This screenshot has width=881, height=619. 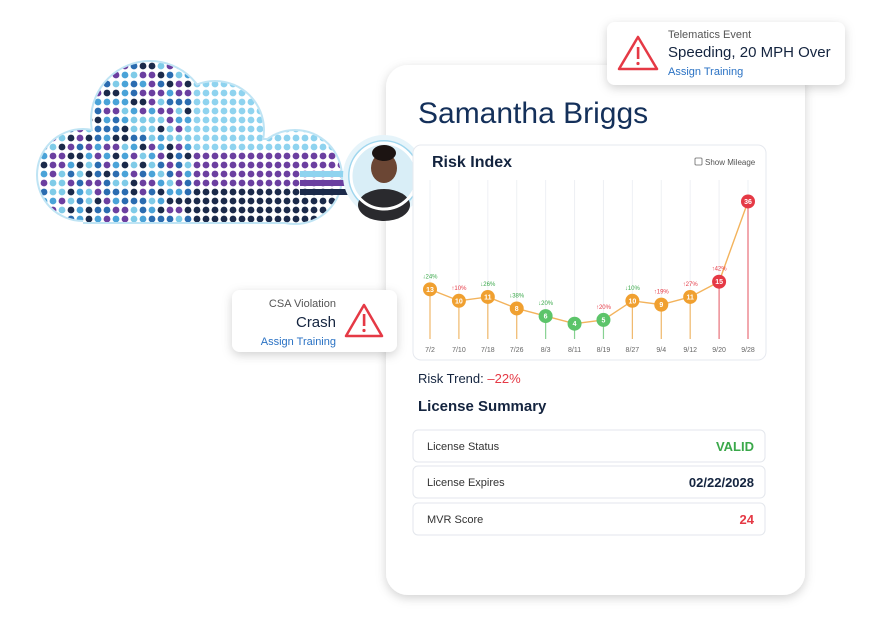 What do you see at coordinates (633, 289) in the screenshot?
I see `change-label: ↓10%` at bounding box center [633, 289].